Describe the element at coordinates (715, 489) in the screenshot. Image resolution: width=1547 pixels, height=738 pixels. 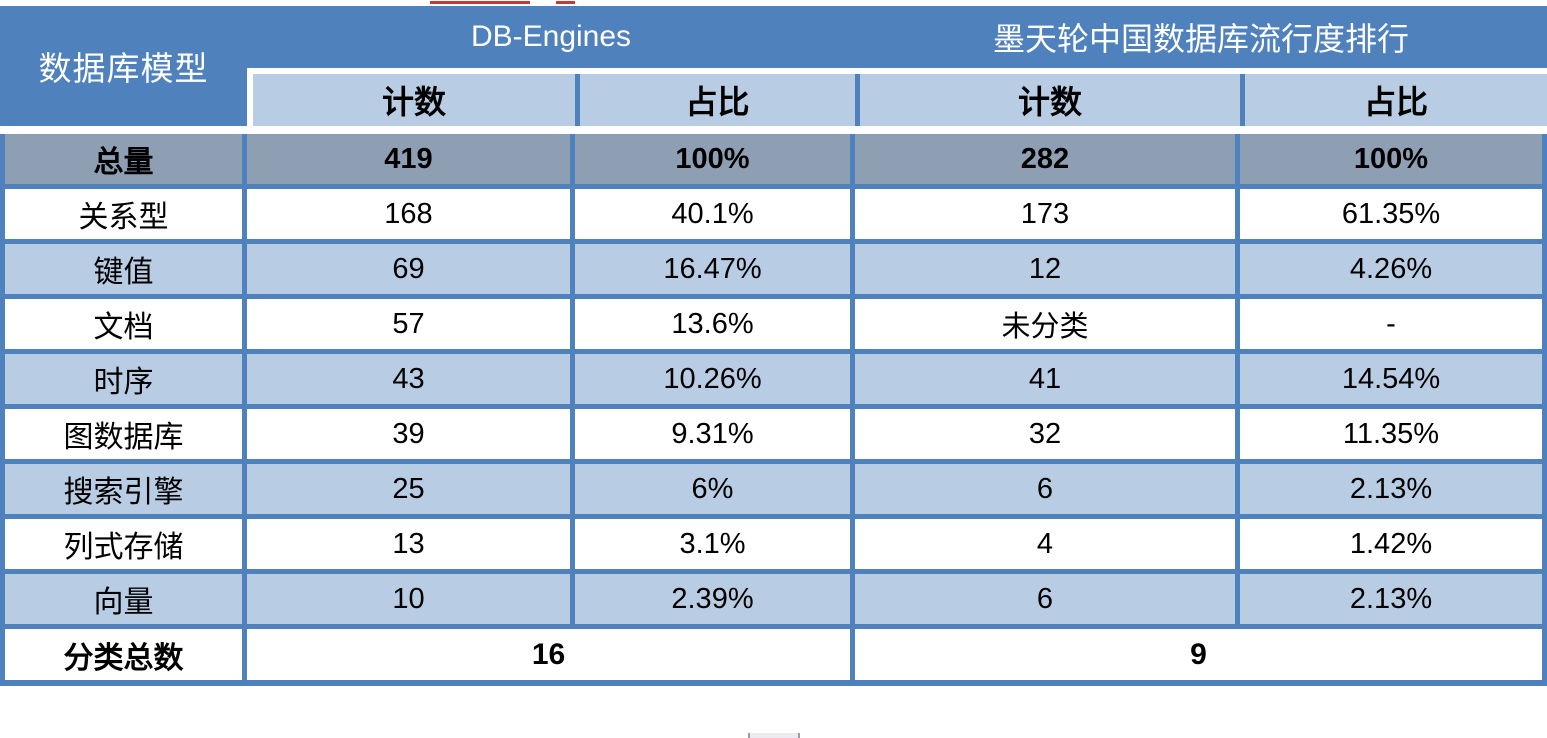
I see `db-share-cell: 6%` at that location.